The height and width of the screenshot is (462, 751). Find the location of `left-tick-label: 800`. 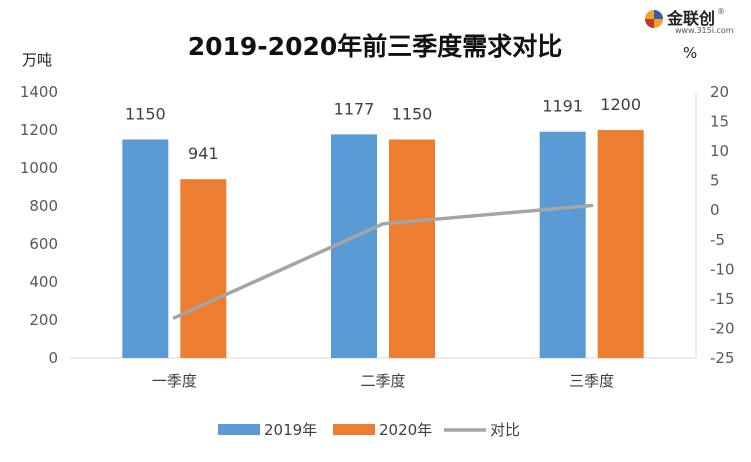

left-tick-label: 800 is located at coordinates (43, 206).